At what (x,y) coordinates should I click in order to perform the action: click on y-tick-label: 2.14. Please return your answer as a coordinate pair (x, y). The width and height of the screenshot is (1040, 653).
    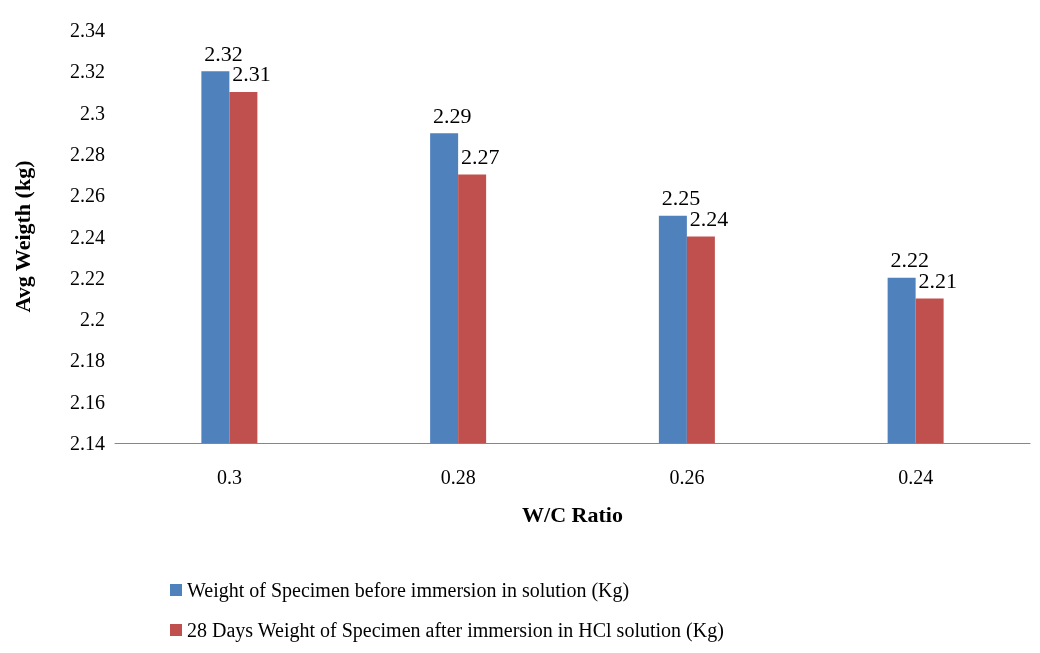
    Looking at the image, I should click on (87, 443).